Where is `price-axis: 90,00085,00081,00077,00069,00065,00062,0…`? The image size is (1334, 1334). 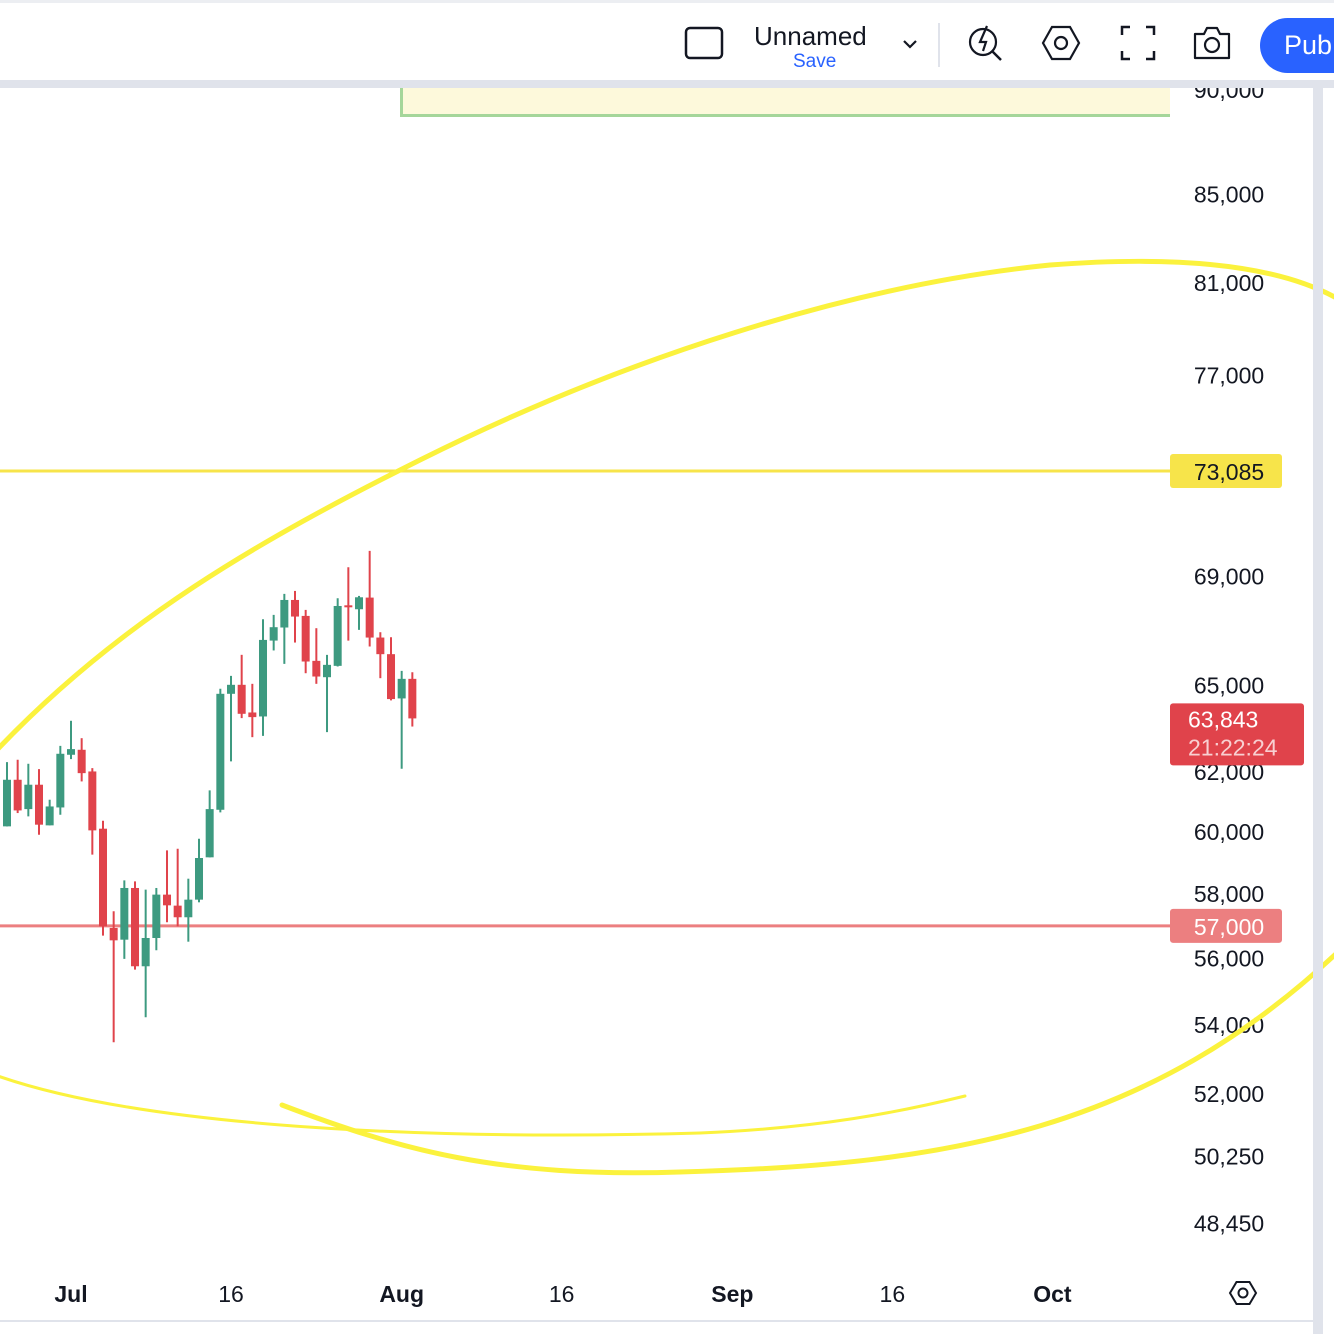 price-axis: 90,00085,00081,00077,00069,00065,00062,0… is located at coordinates (1229, 656).